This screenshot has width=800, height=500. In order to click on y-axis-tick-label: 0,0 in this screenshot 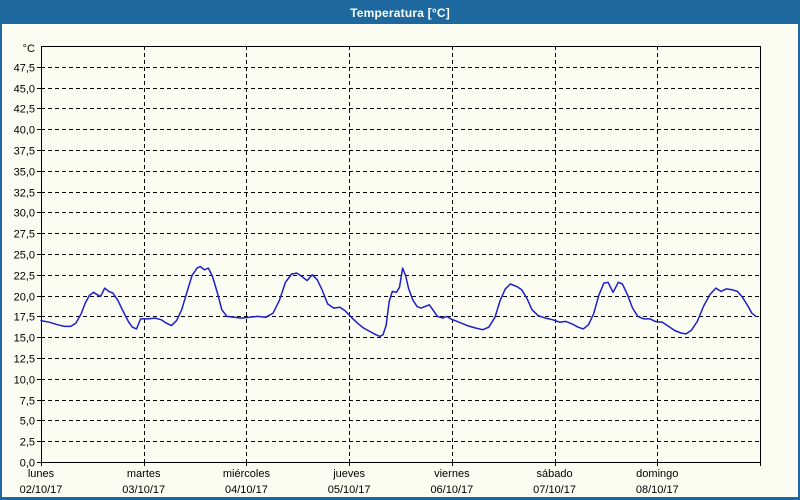, I will do `click(27, 464)`.